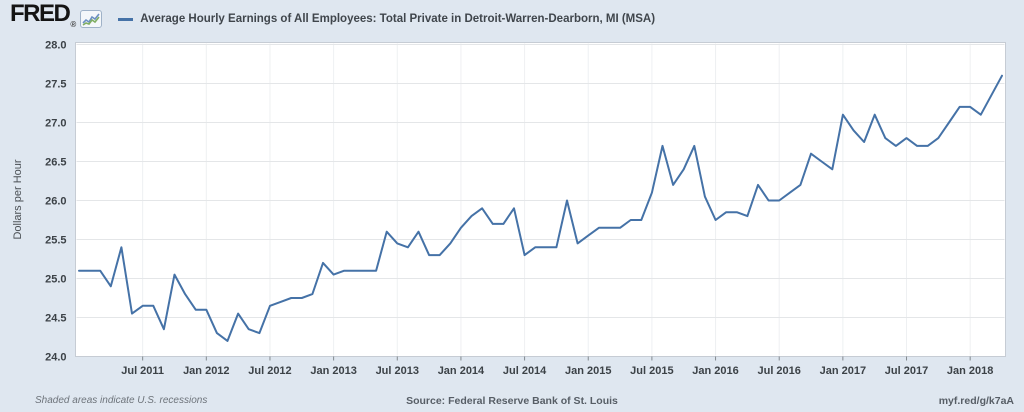  I want to click on x-tick-label: Jul 2014, so click(525, 371).